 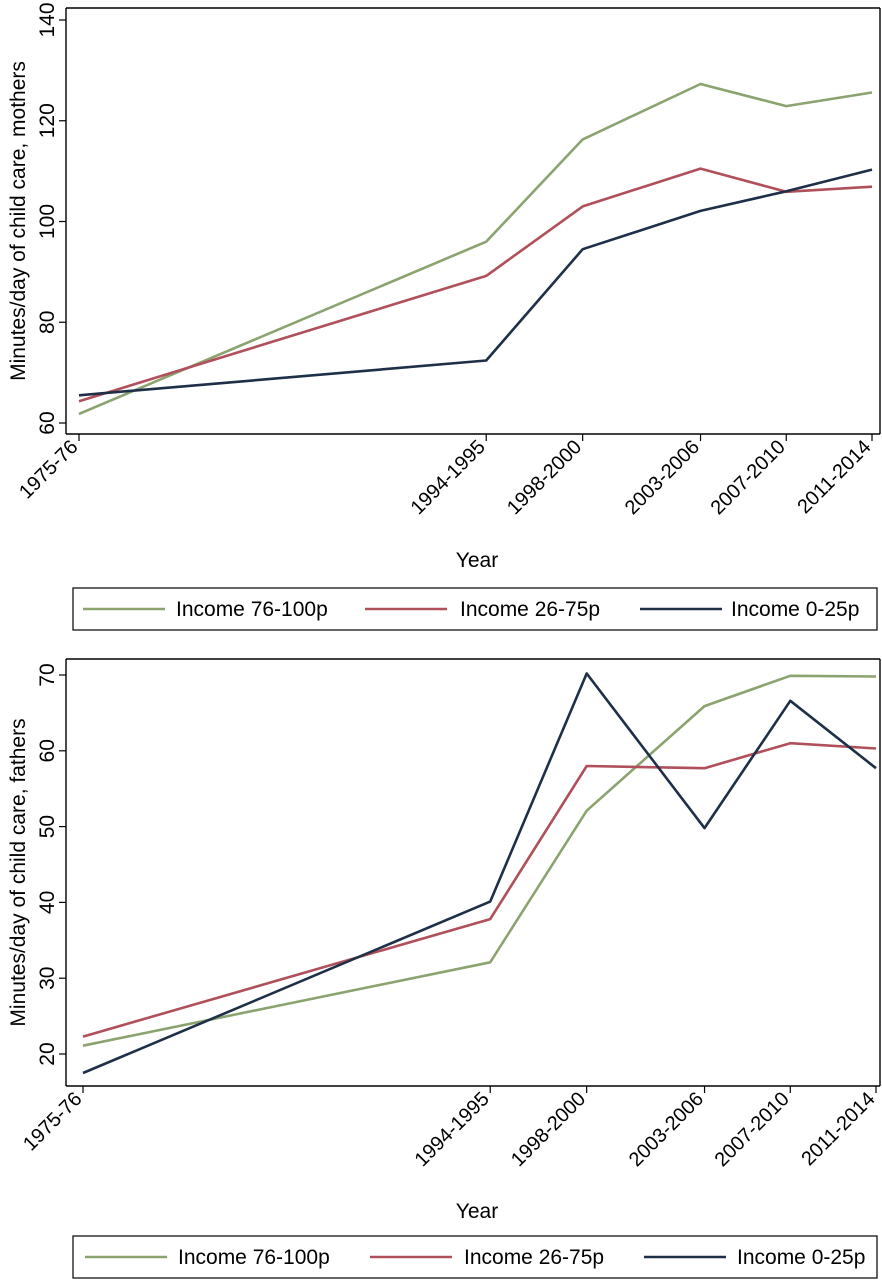 What do you see at coordinates (18, 872) in the screenshot?
I see `y-axis-title: Minutes/day of child care, fathers` at bounding box center [18, 872].